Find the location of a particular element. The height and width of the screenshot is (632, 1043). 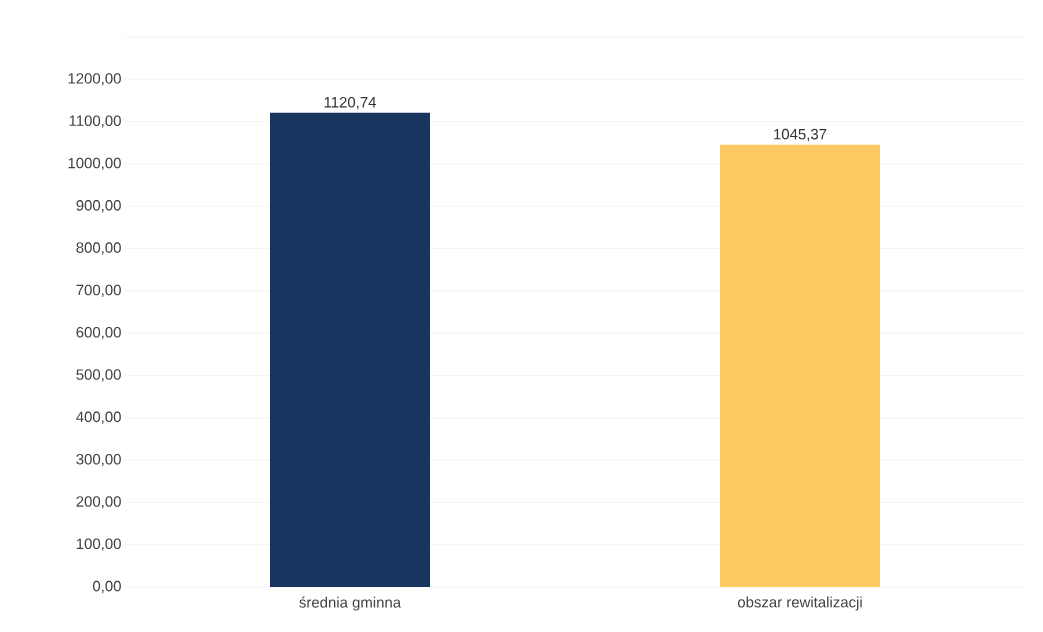

y-tick-label: 700,00 is located at coordinates (98, 291).